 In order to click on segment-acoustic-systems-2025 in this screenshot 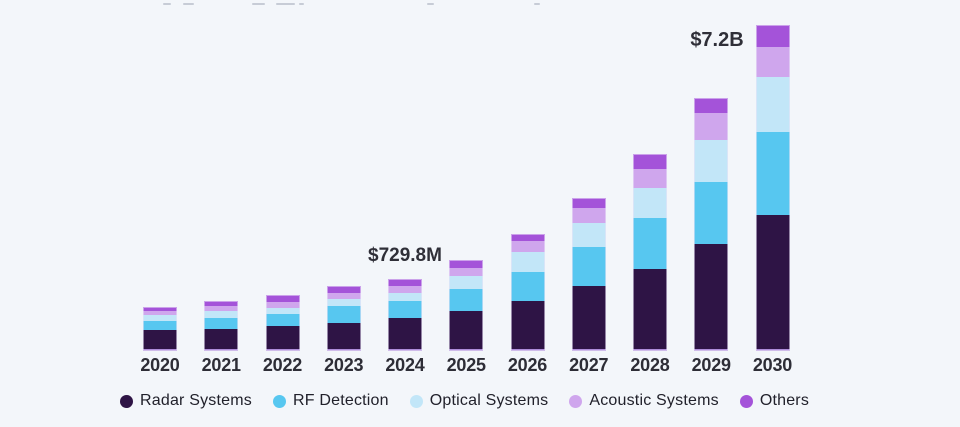, I will do `click(466, 272)`.